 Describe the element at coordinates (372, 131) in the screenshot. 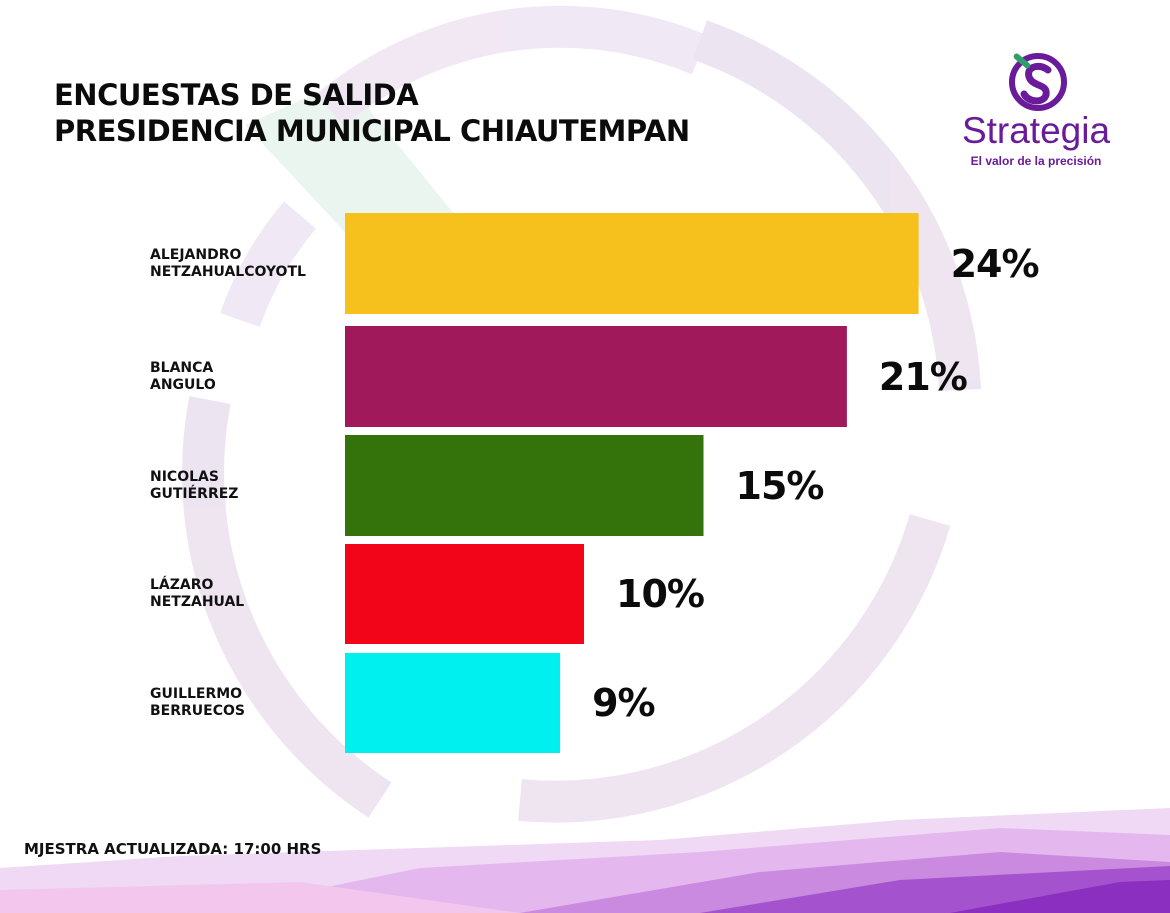

I see `chart-title-line-2: PRESIDENCIA MUNICIPAL CHIAUTEMPAN` at that location.